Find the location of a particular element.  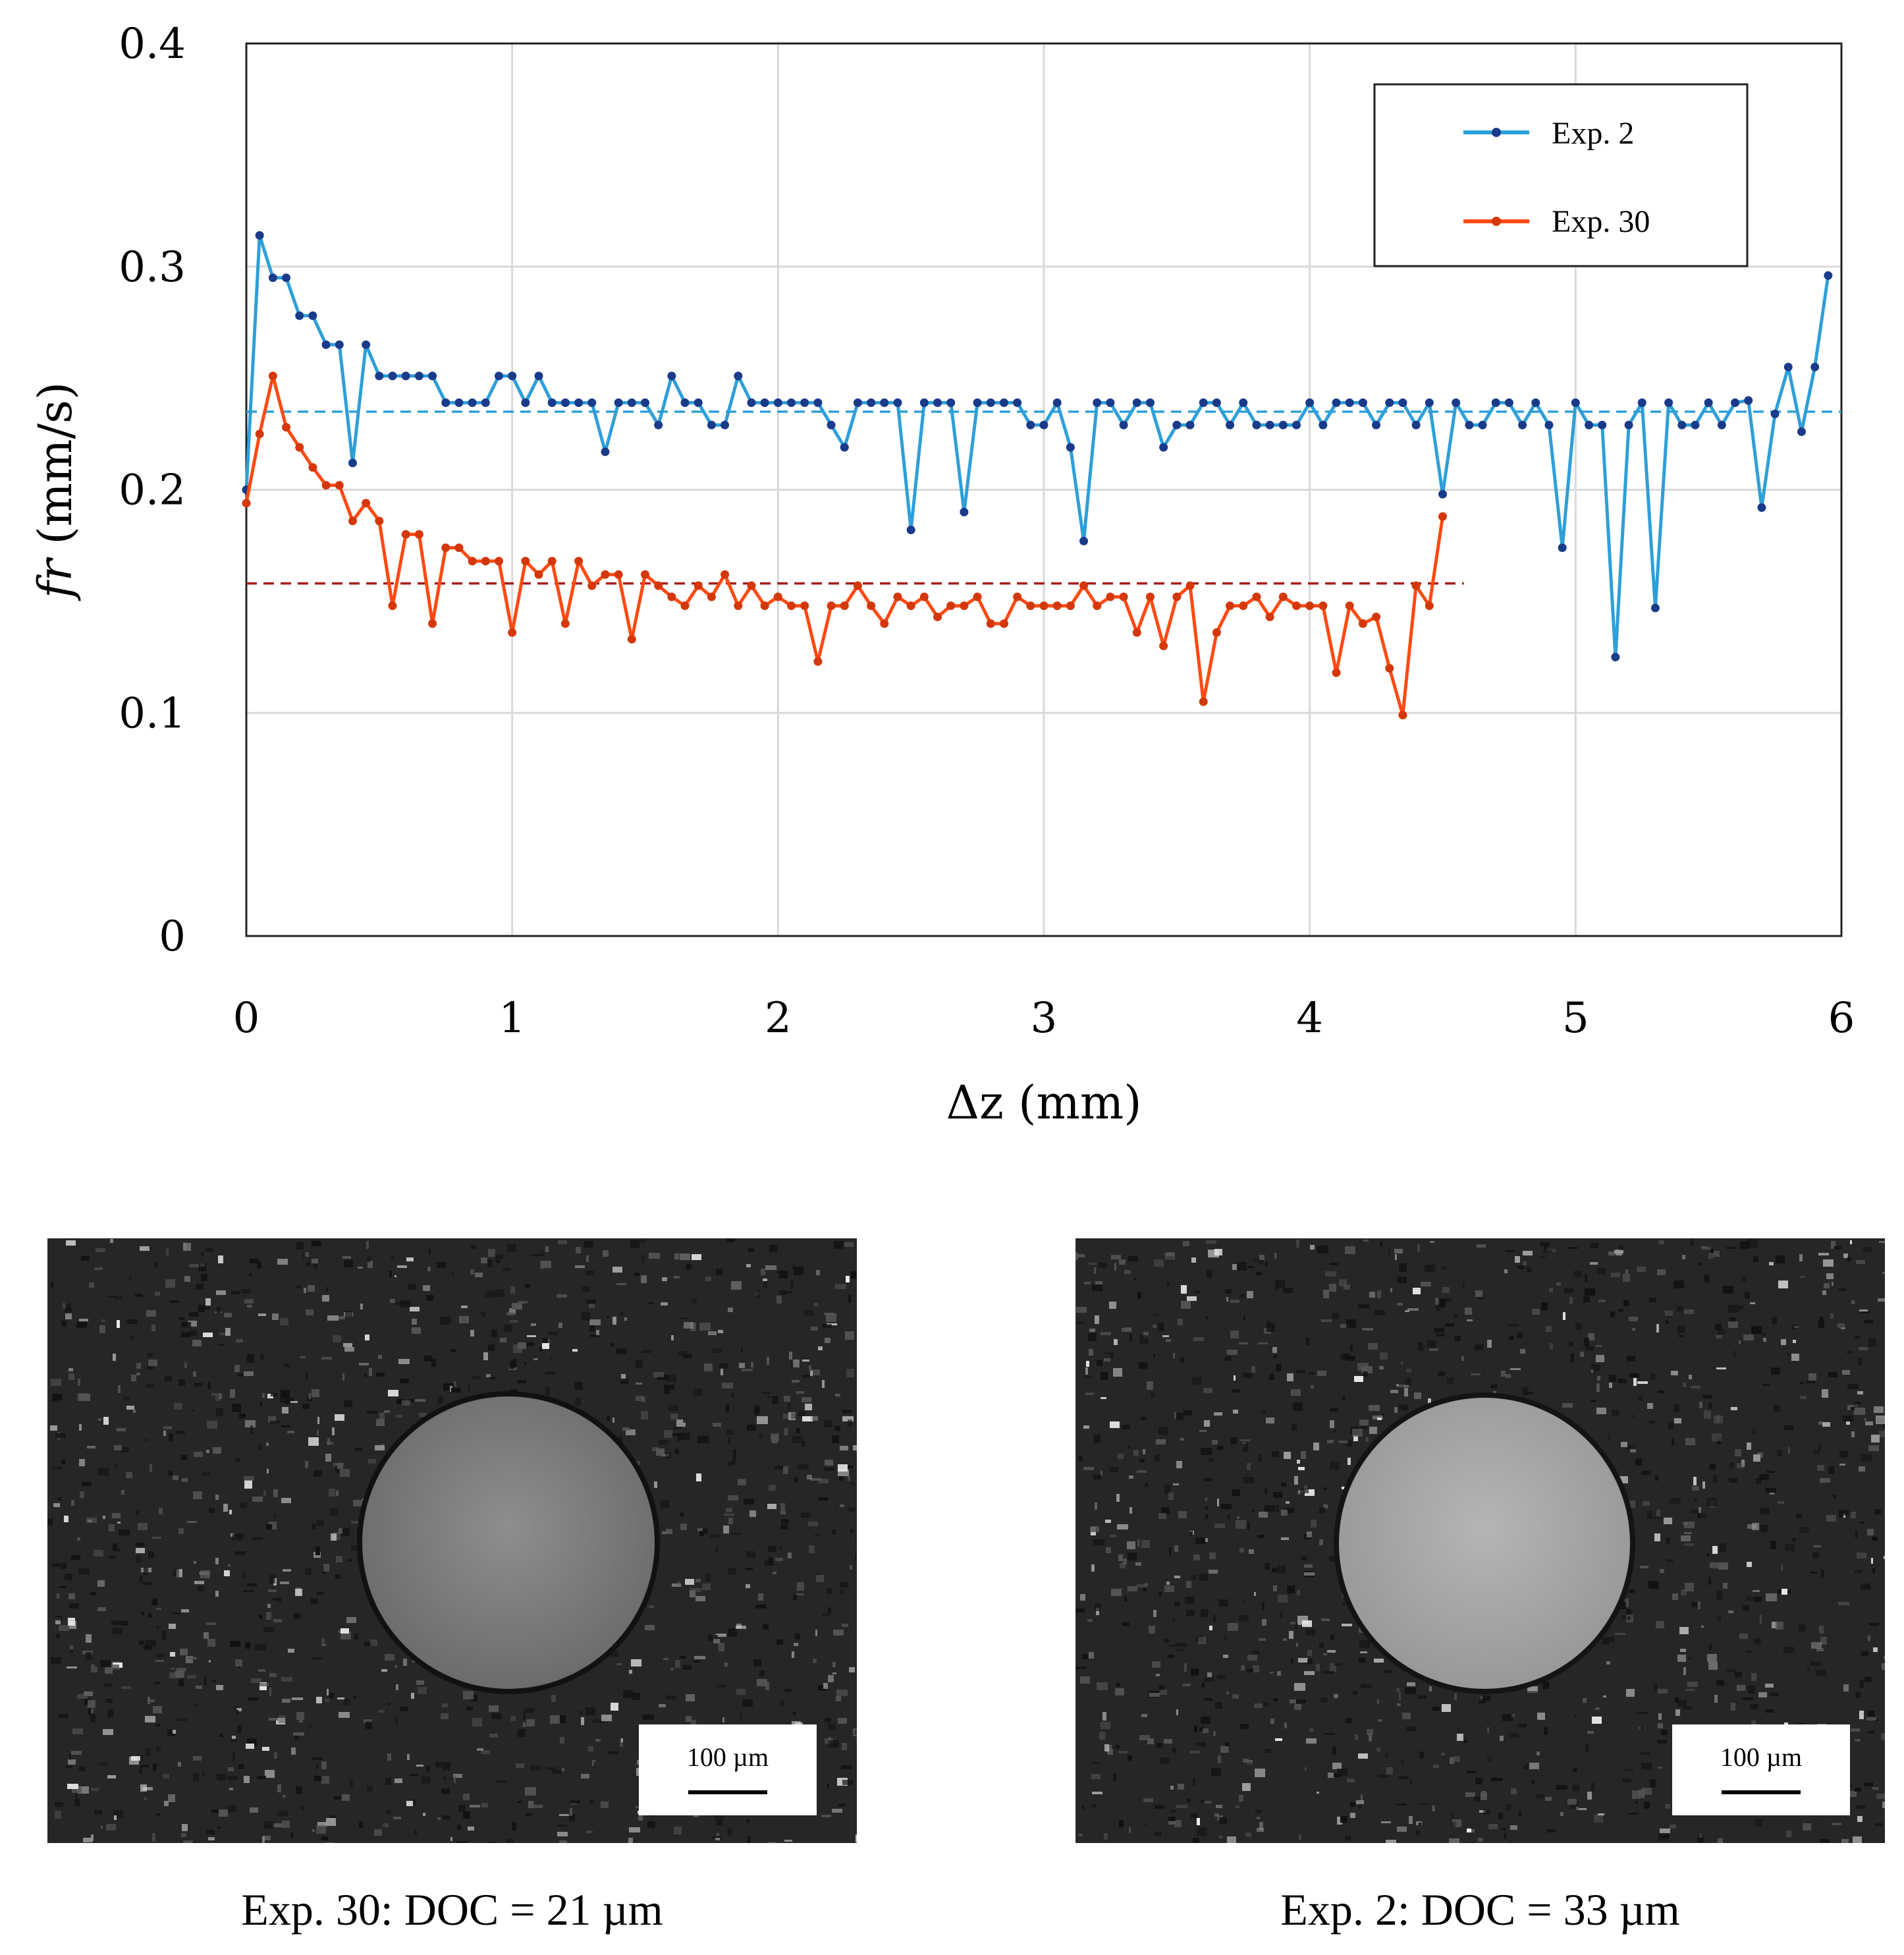

scale-bar-label: 100 µm is located at coordinates (1761, 1757).